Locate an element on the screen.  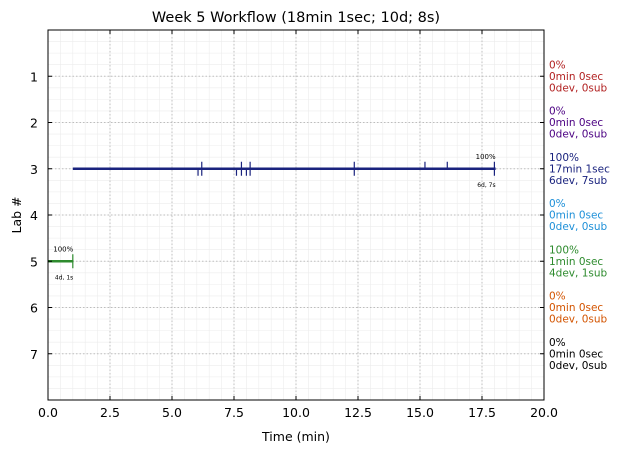
y-axis-label: Lab # is located at coordinates (16, 214).